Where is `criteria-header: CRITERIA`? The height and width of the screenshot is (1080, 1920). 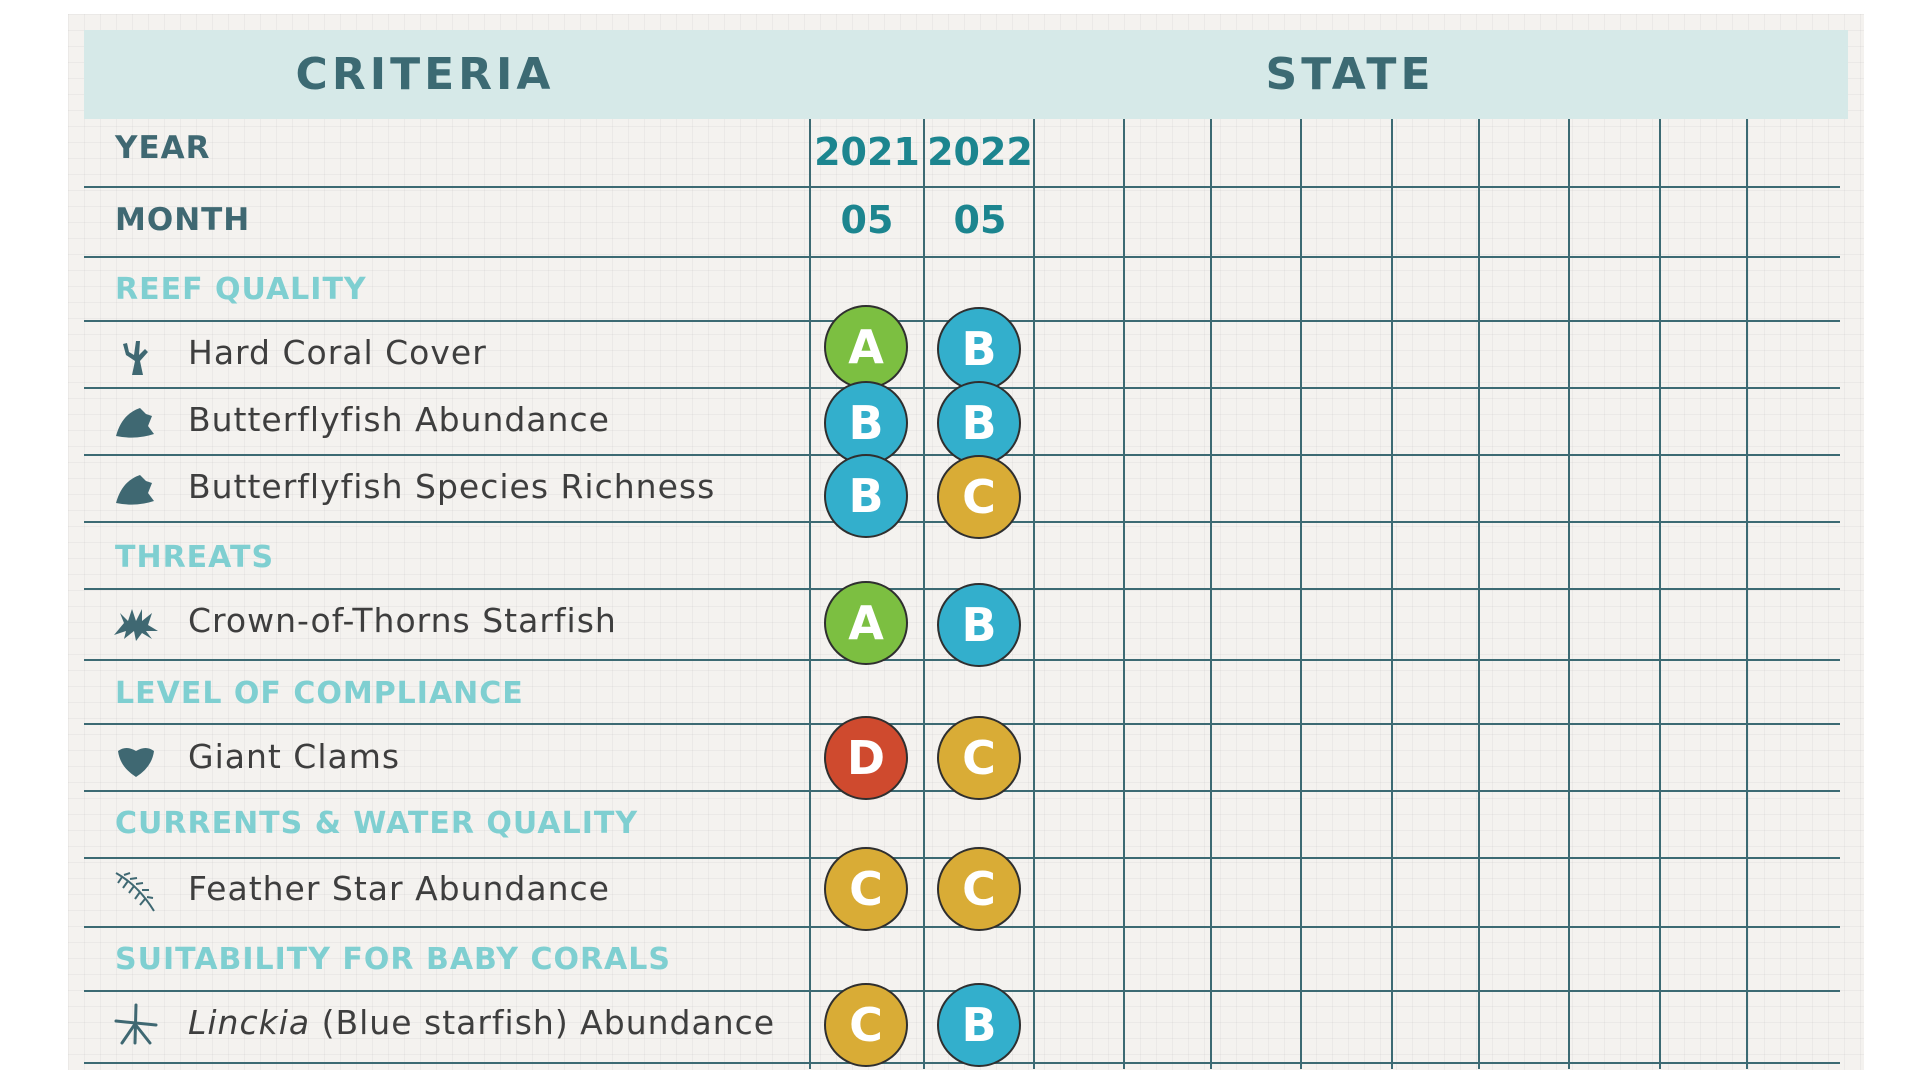
criteria-header: CRITERIA is located at coordinates (425, 74).